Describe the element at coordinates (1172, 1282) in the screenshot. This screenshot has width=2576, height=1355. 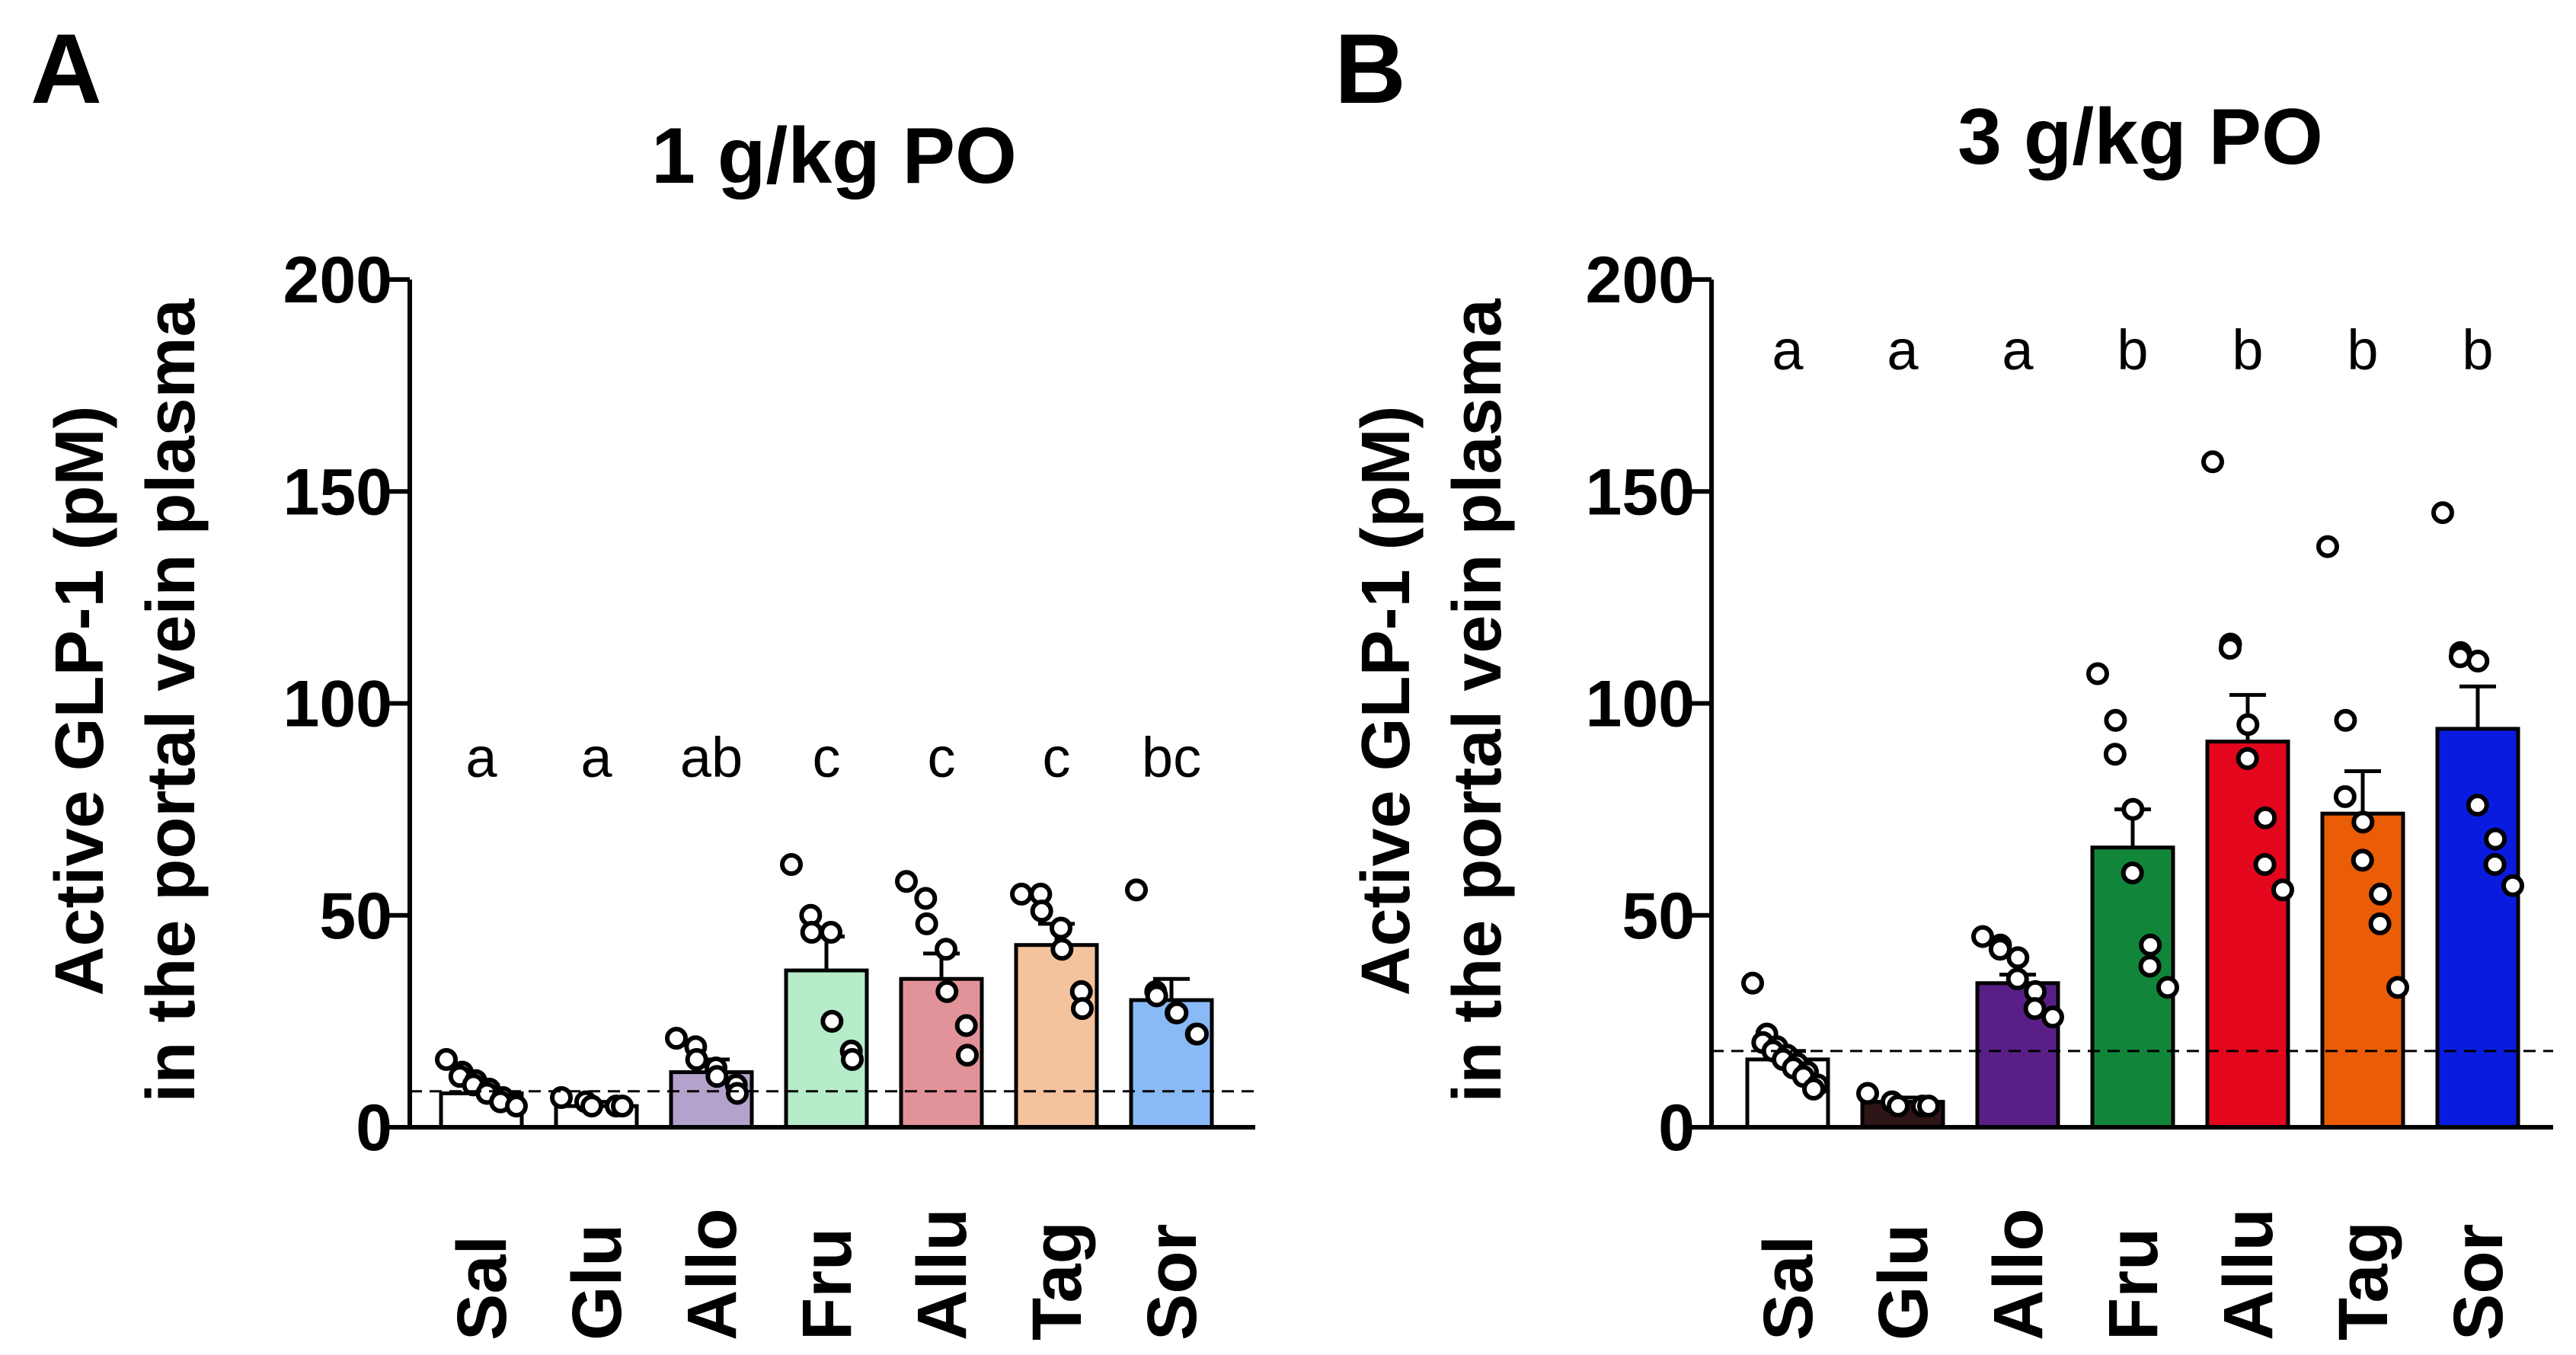
I see `x-category-label: Sor` at that location.